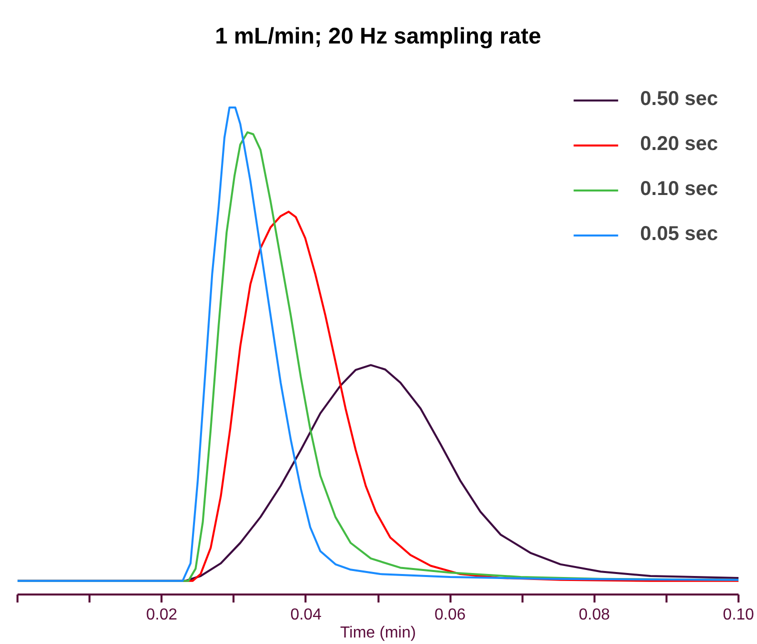 This screenshot has height=644, width=757. I want to click on chart-title: 1 mL/min; 20 Hz sampling rate, so click(378, 35).